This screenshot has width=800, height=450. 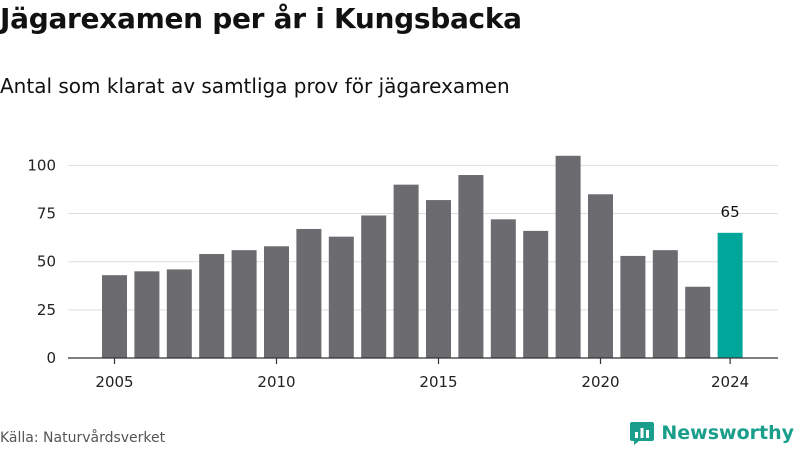 What do you see at coordinates (276, 382) in the screenshot?
I see `x-tick-label: 2010` at bounding box center [276, 382].